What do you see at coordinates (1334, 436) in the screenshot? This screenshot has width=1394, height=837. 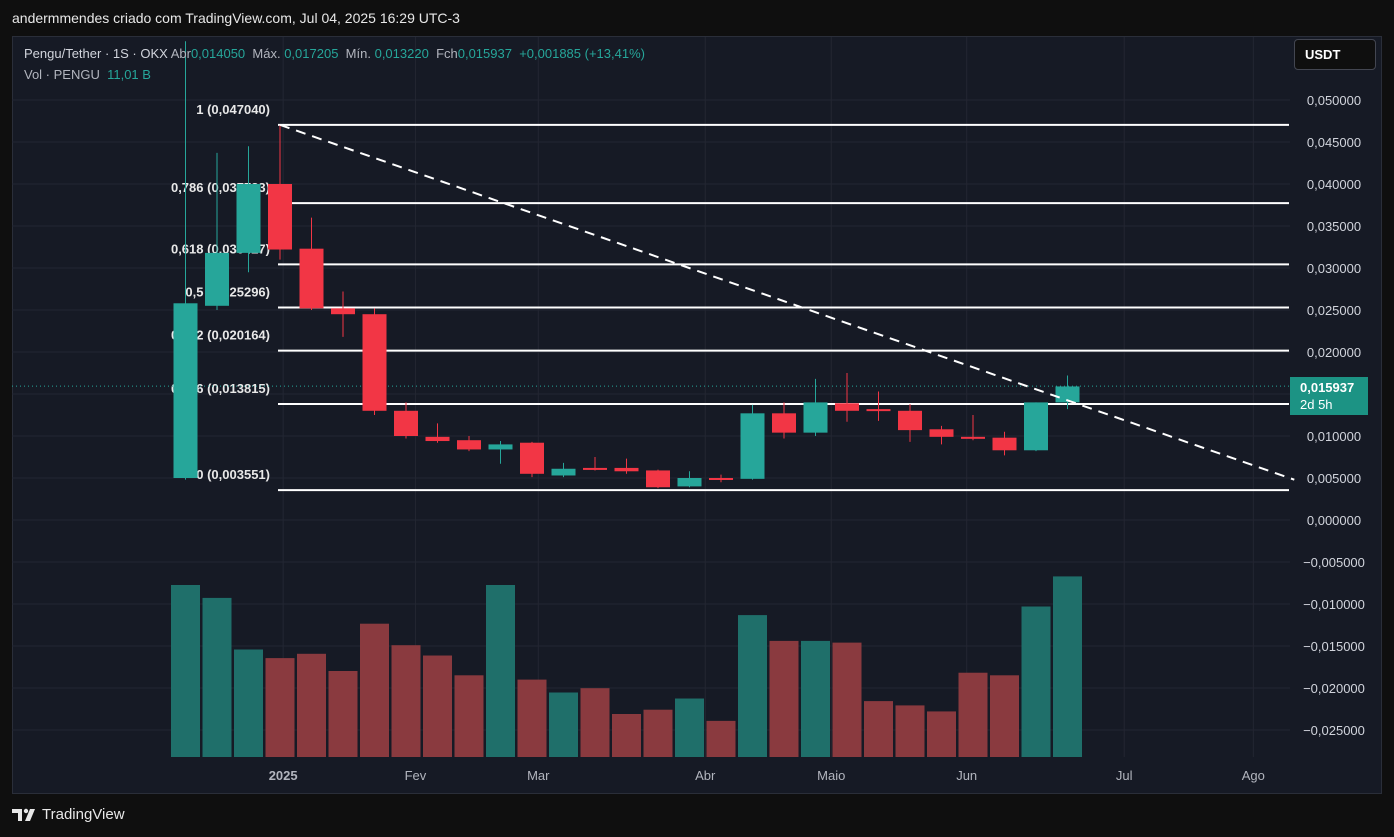 I see `price-axis-label: 0,010000` at bounding box center [1334, 436].